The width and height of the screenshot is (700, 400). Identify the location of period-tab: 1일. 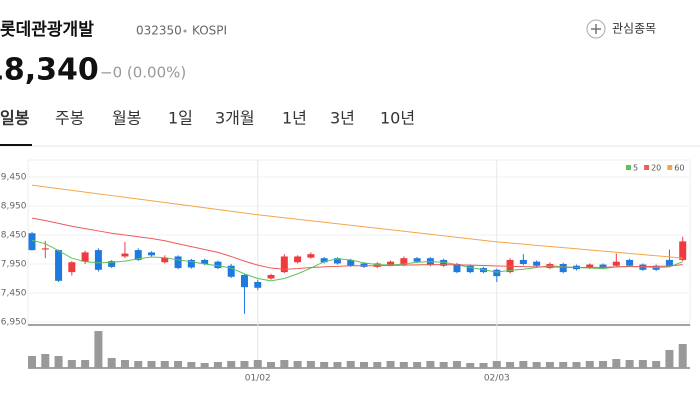
(180, 118).